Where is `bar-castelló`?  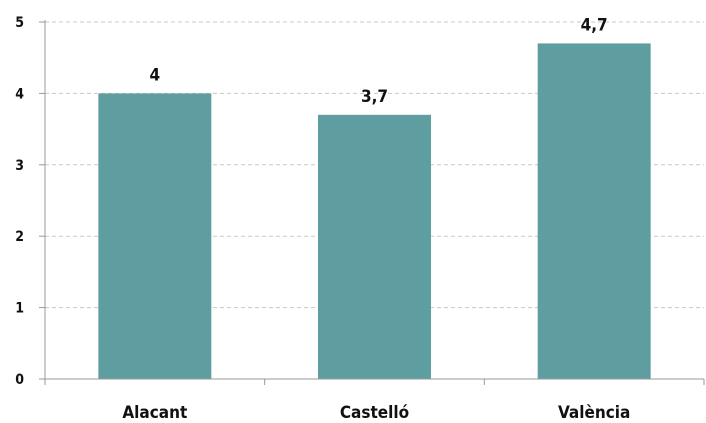 bar-castelló is located at coordinates (374, 246).